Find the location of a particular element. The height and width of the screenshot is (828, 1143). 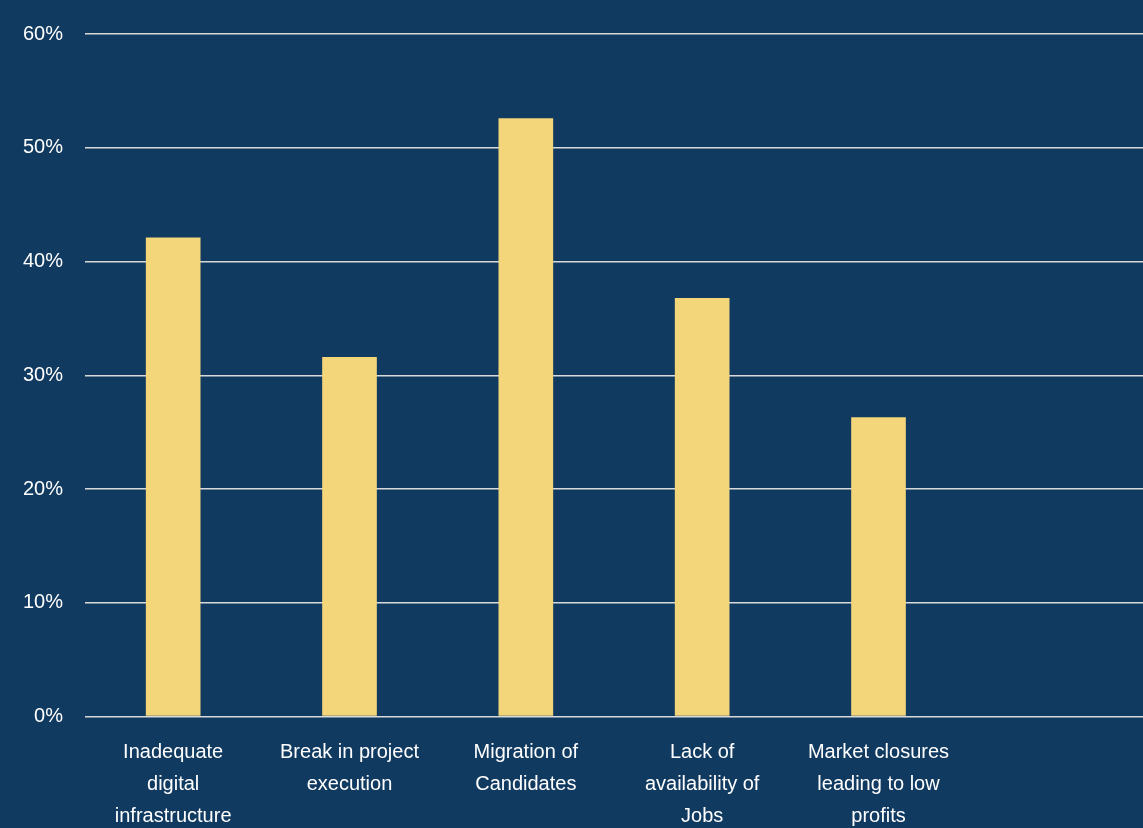

y-tick-label: 0% is located at coordinates (49, 715).